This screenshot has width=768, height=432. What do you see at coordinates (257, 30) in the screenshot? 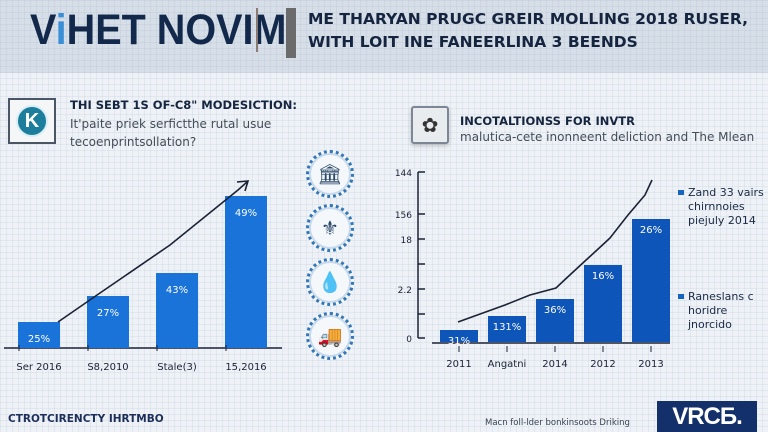
I see `logo-divider` at bounding box center [257, 30].